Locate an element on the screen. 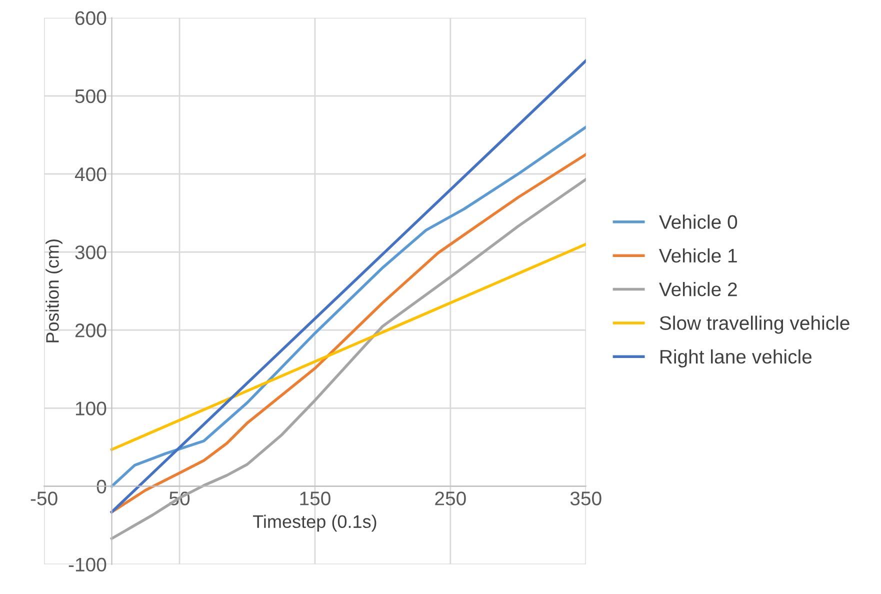 The width and height of the screenshot is (881, 594). legend-label: Right lane vehicle is located at coordinates (736, 358).